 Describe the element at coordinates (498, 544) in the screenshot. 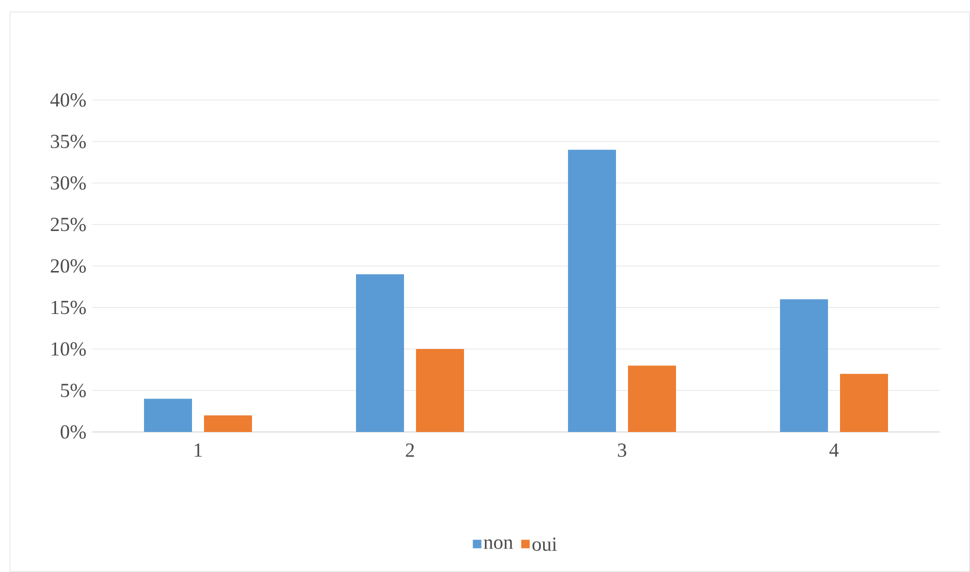

I see `legend-label: non` at that location.